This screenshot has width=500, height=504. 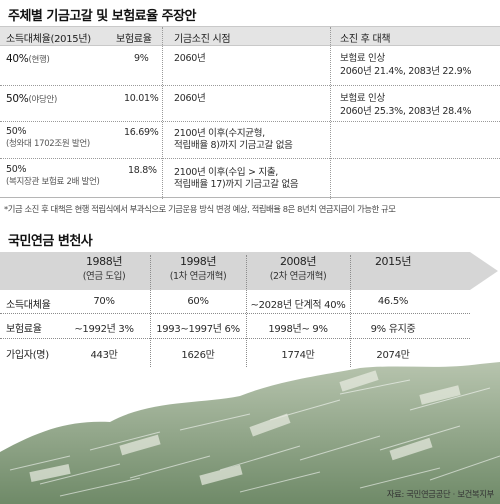 I want to click on row1-measure-line2: 2060년 21.4%, 2083년 22.9%, so click(x=406, y=71).